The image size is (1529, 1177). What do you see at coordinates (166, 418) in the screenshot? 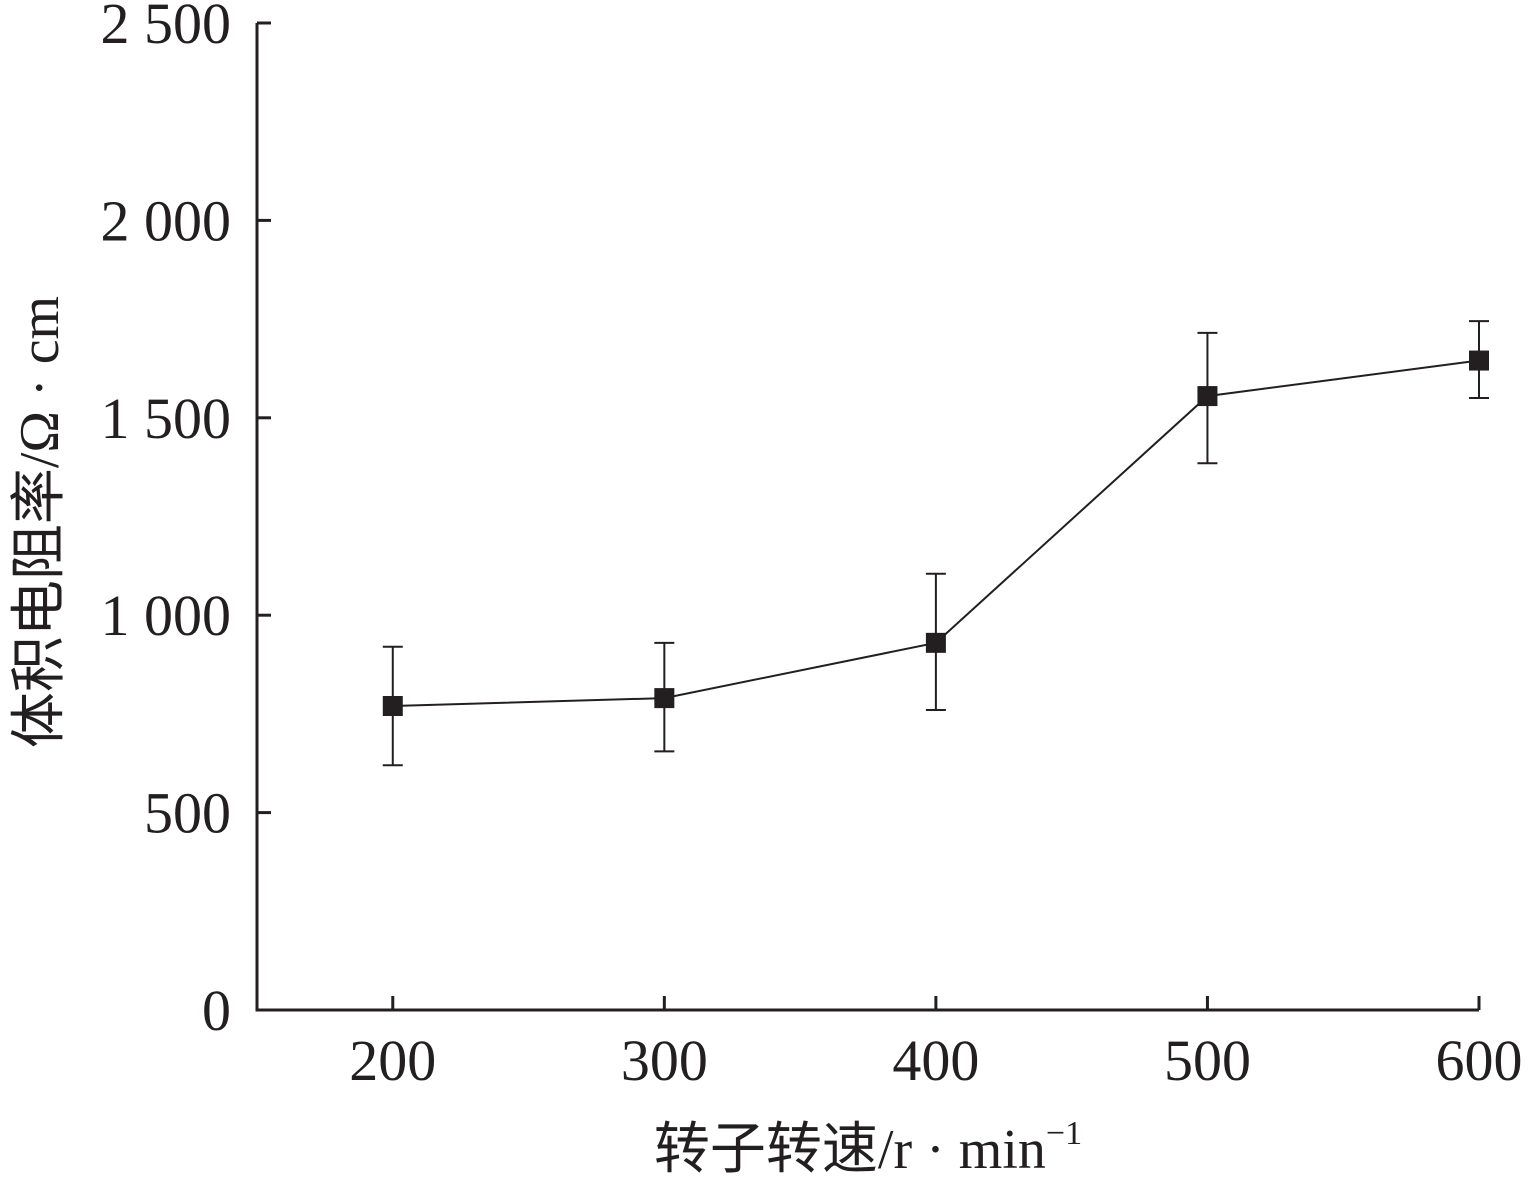
I see `y-tick-label: 1 500` at bounding box center [166, 418].